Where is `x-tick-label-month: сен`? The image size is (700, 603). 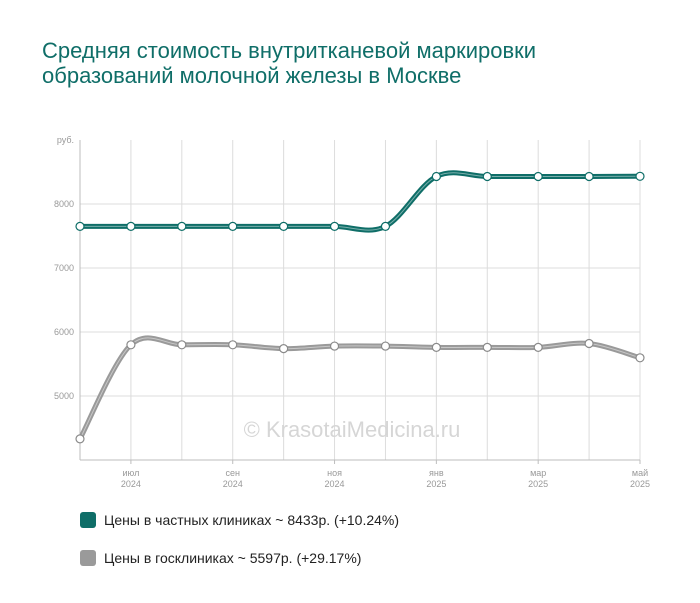 x-tick-label-month: сен is located at coordinates (232, 473).